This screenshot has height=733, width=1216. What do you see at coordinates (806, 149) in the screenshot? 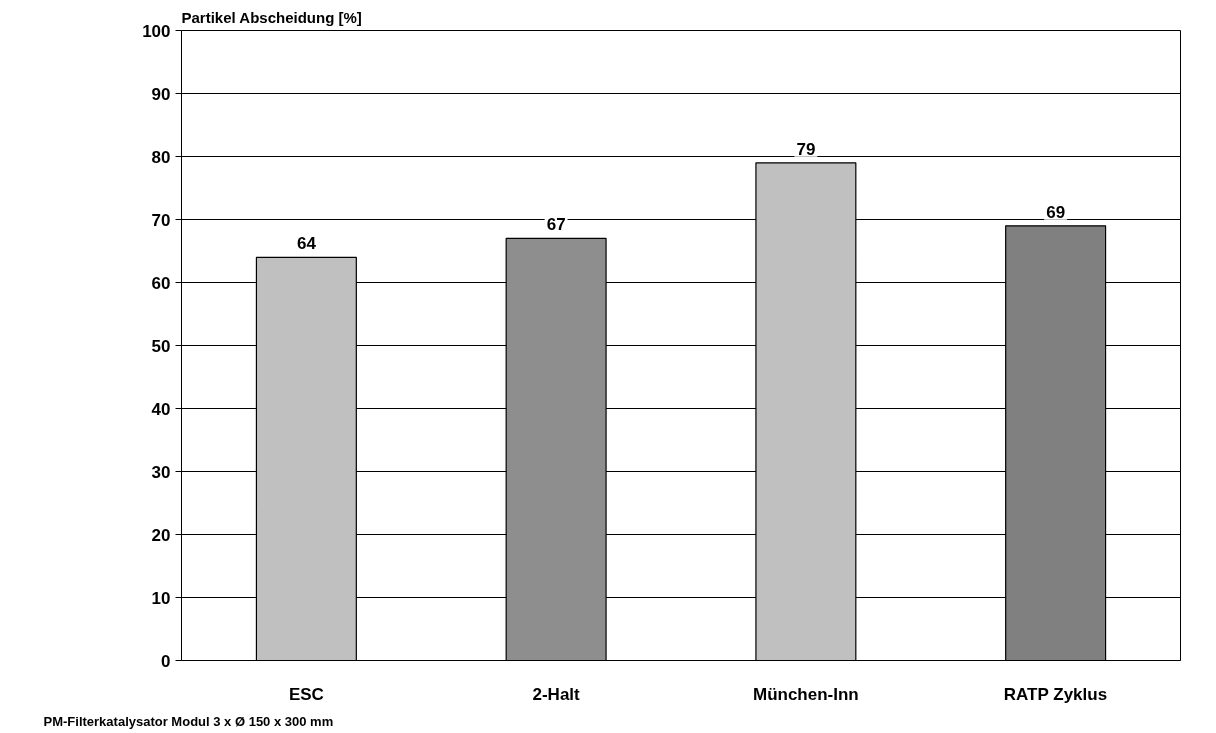
I see `data-label: 79` at bounding box center [806, 149].